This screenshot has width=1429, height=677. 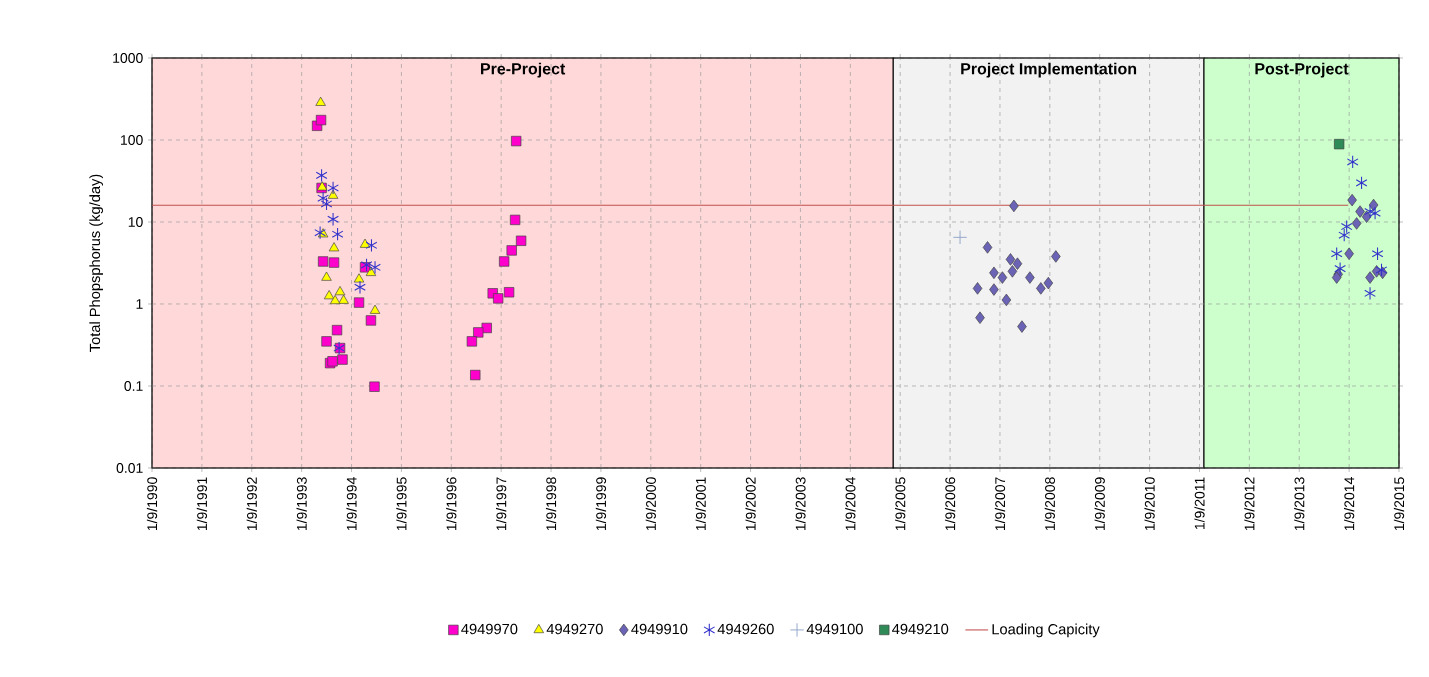 I want to click on x-tick-label: 1/9/2013, so click(x=1299, y=504).